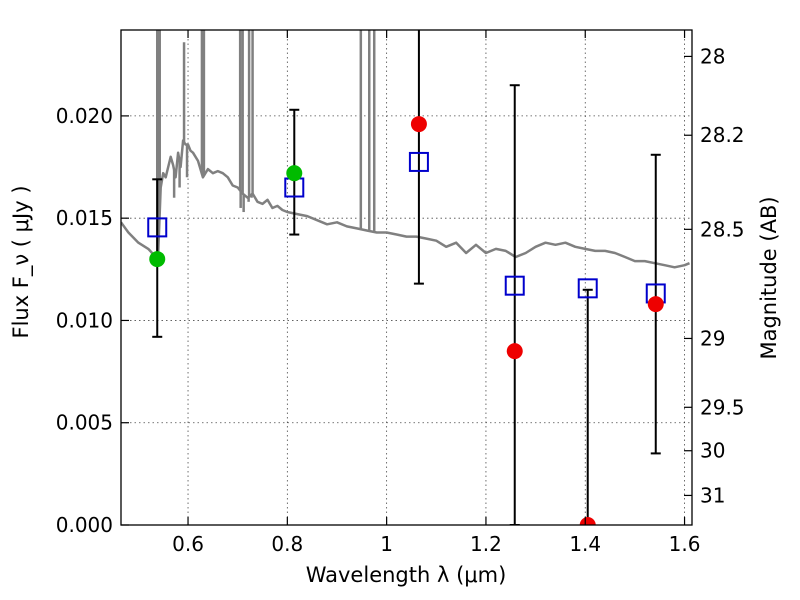 This screenshot has height=600, width=800. Describe the element at coordinates (84, 218) in the screenshot. I see `y-tick-label: 0.015` at that location.